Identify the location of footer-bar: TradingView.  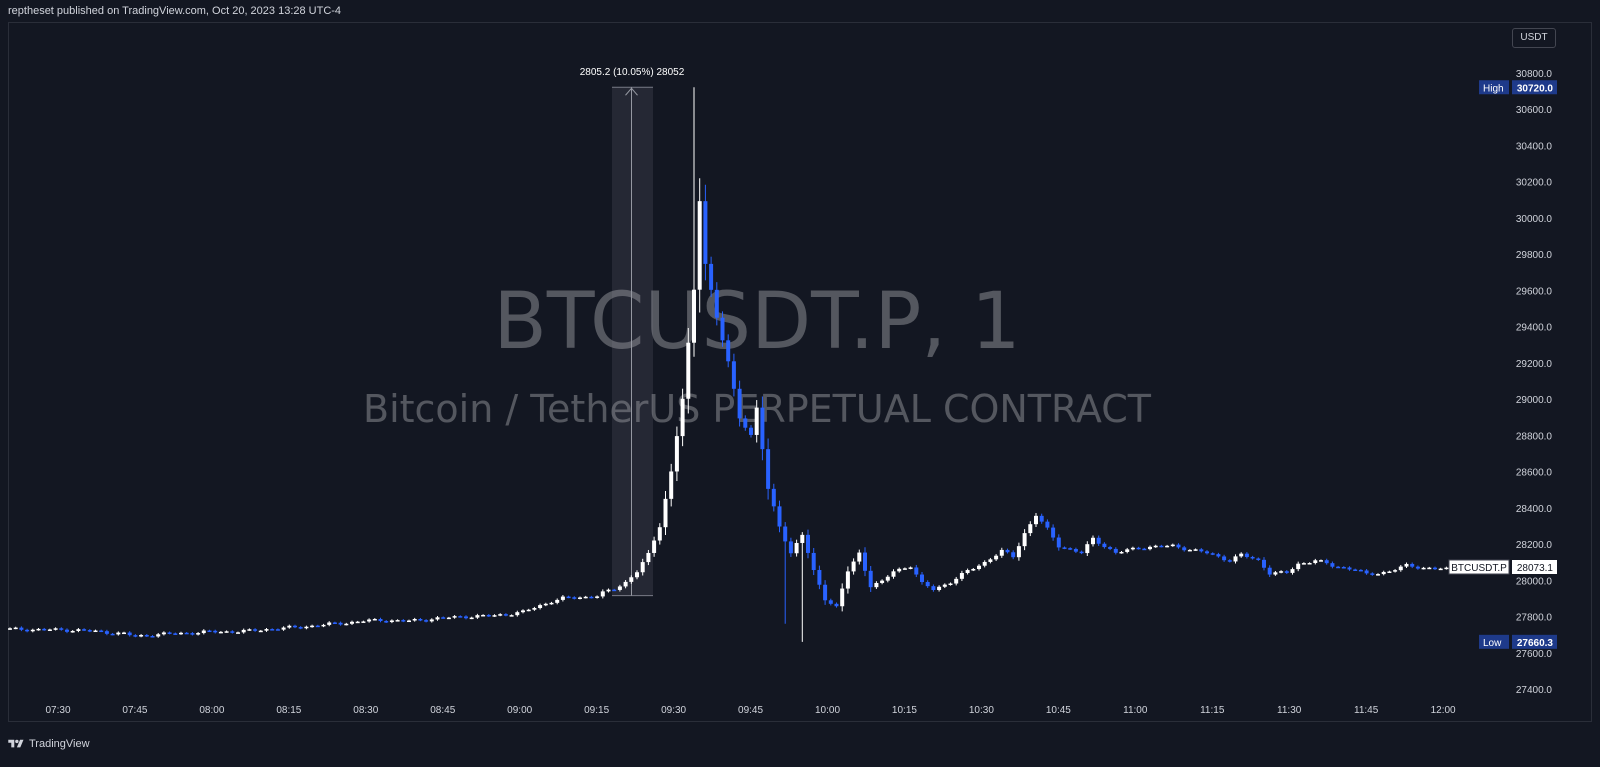
(800, 747).